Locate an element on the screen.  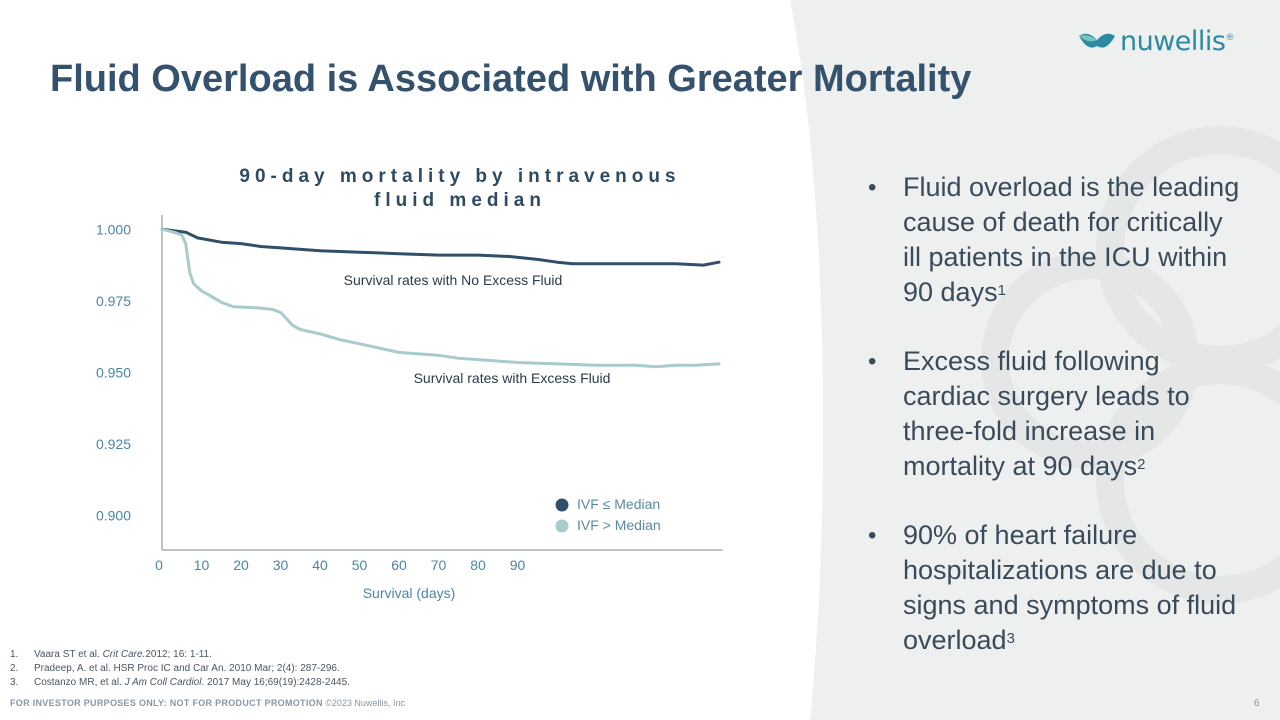
series-line-ivf-gt-median is located at coordinates (440, 298).